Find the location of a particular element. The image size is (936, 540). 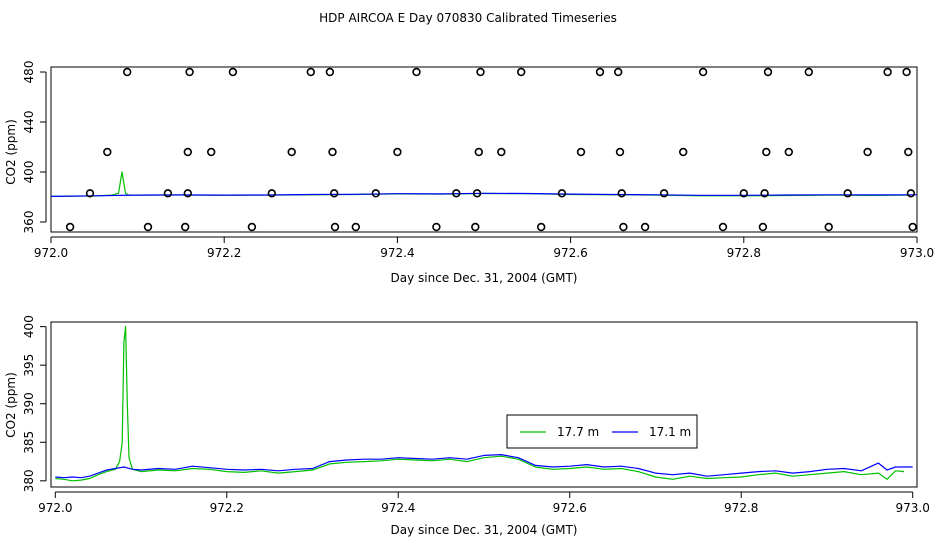

y-axis-label-top: CO2 (ppm) is located at coordinates (11, 152).